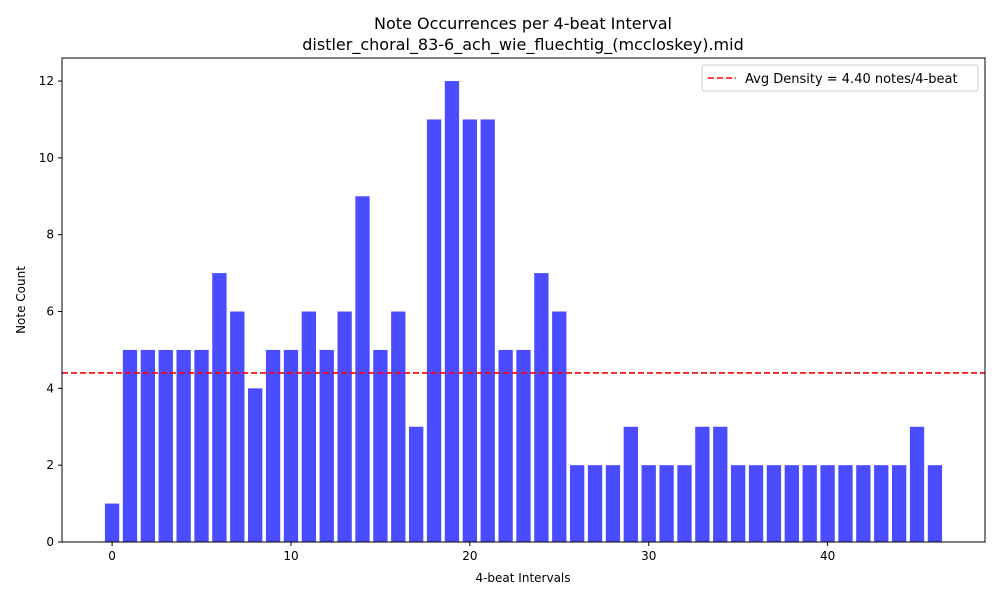 The height and width of the screenshot is (600, 1000). I want to click on y-tick-label: 0, so click(50, 542).